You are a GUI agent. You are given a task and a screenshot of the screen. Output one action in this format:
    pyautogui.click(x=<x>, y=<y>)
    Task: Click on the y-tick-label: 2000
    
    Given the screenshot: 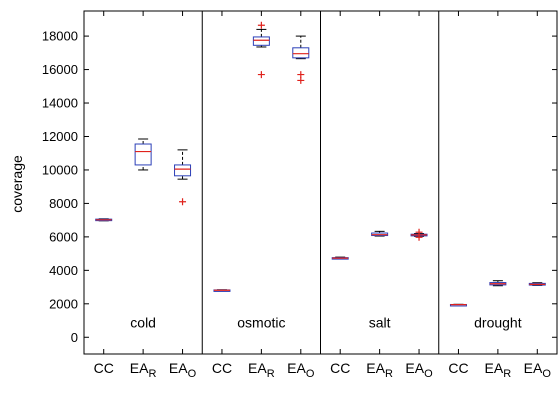 What is the action you would take?
    pyautogui.click(x=63, y=303)
    